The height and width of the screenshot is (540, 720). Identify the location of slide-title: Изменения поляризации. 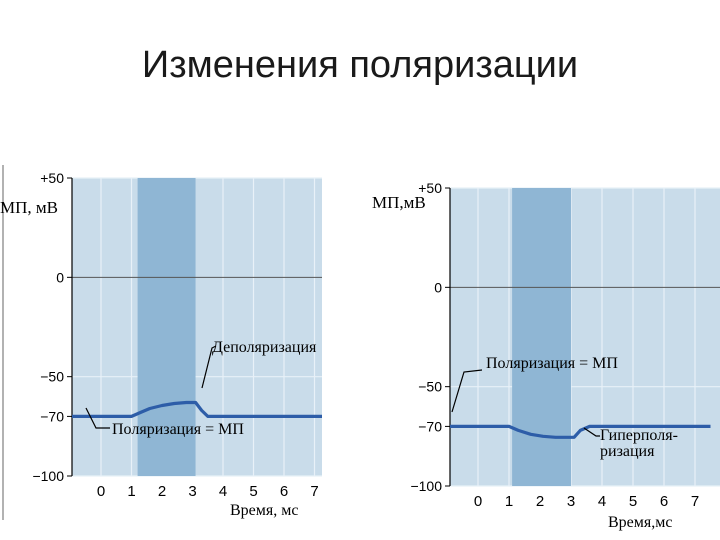
(360, 65).